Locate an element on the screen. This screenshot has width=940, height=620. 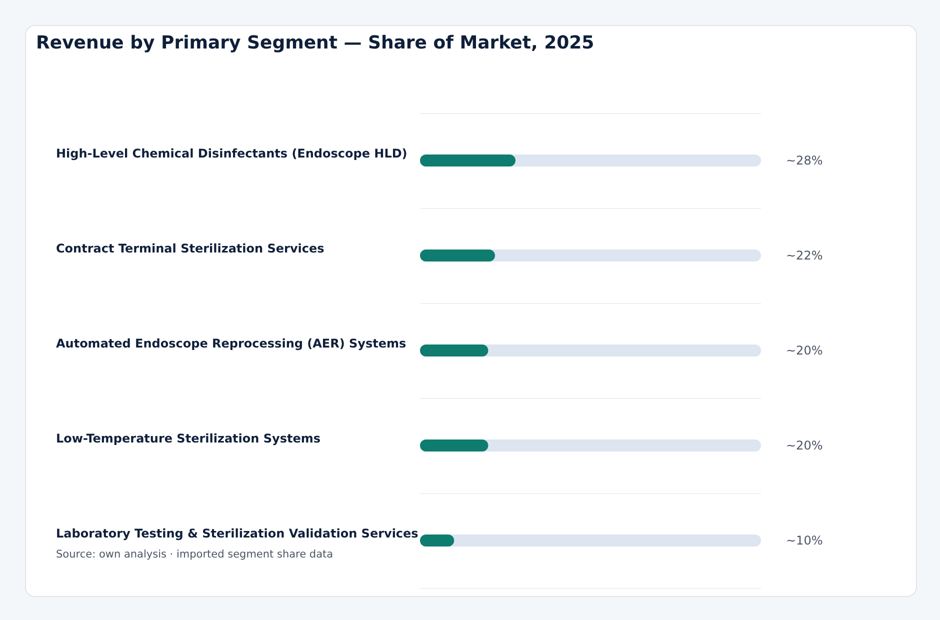
data-label: ~22% is located at coordinates (804, 255).